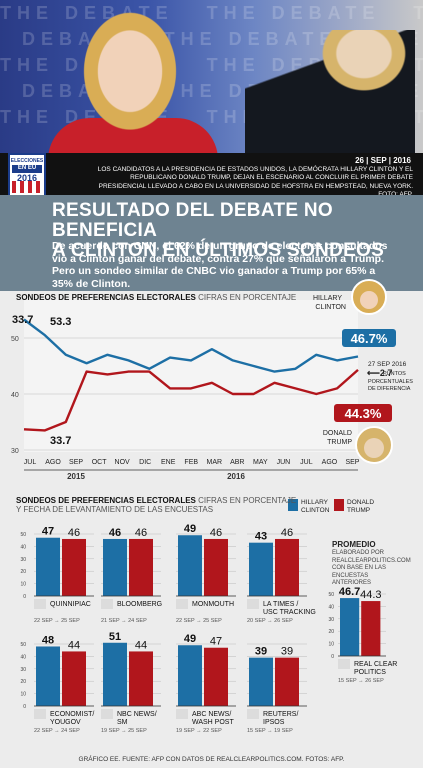  I want to click on trump-start-label: 33.7, so click(60, 441).